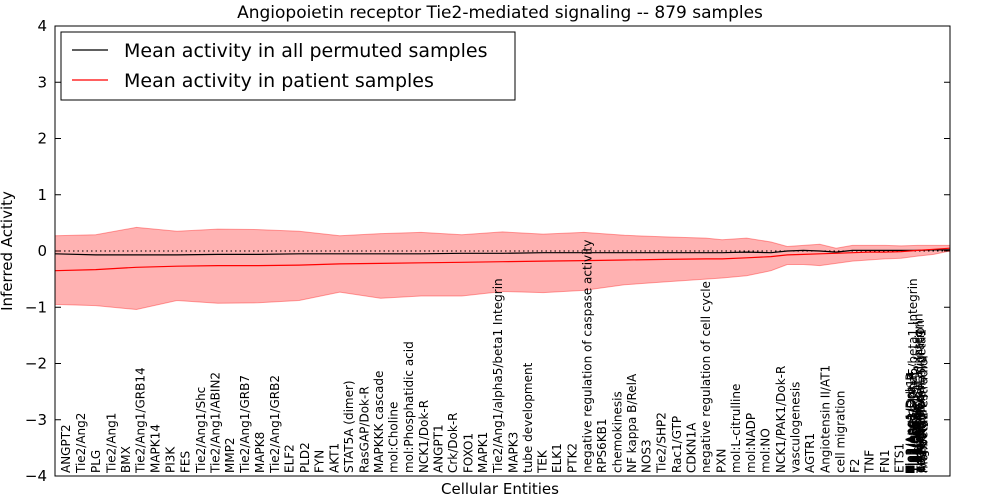 This screenshot has height=500, width=1000. Describe the element at coordinates (573, 458) in the screenshot. I see `x-category-label: PTK2` at that location.